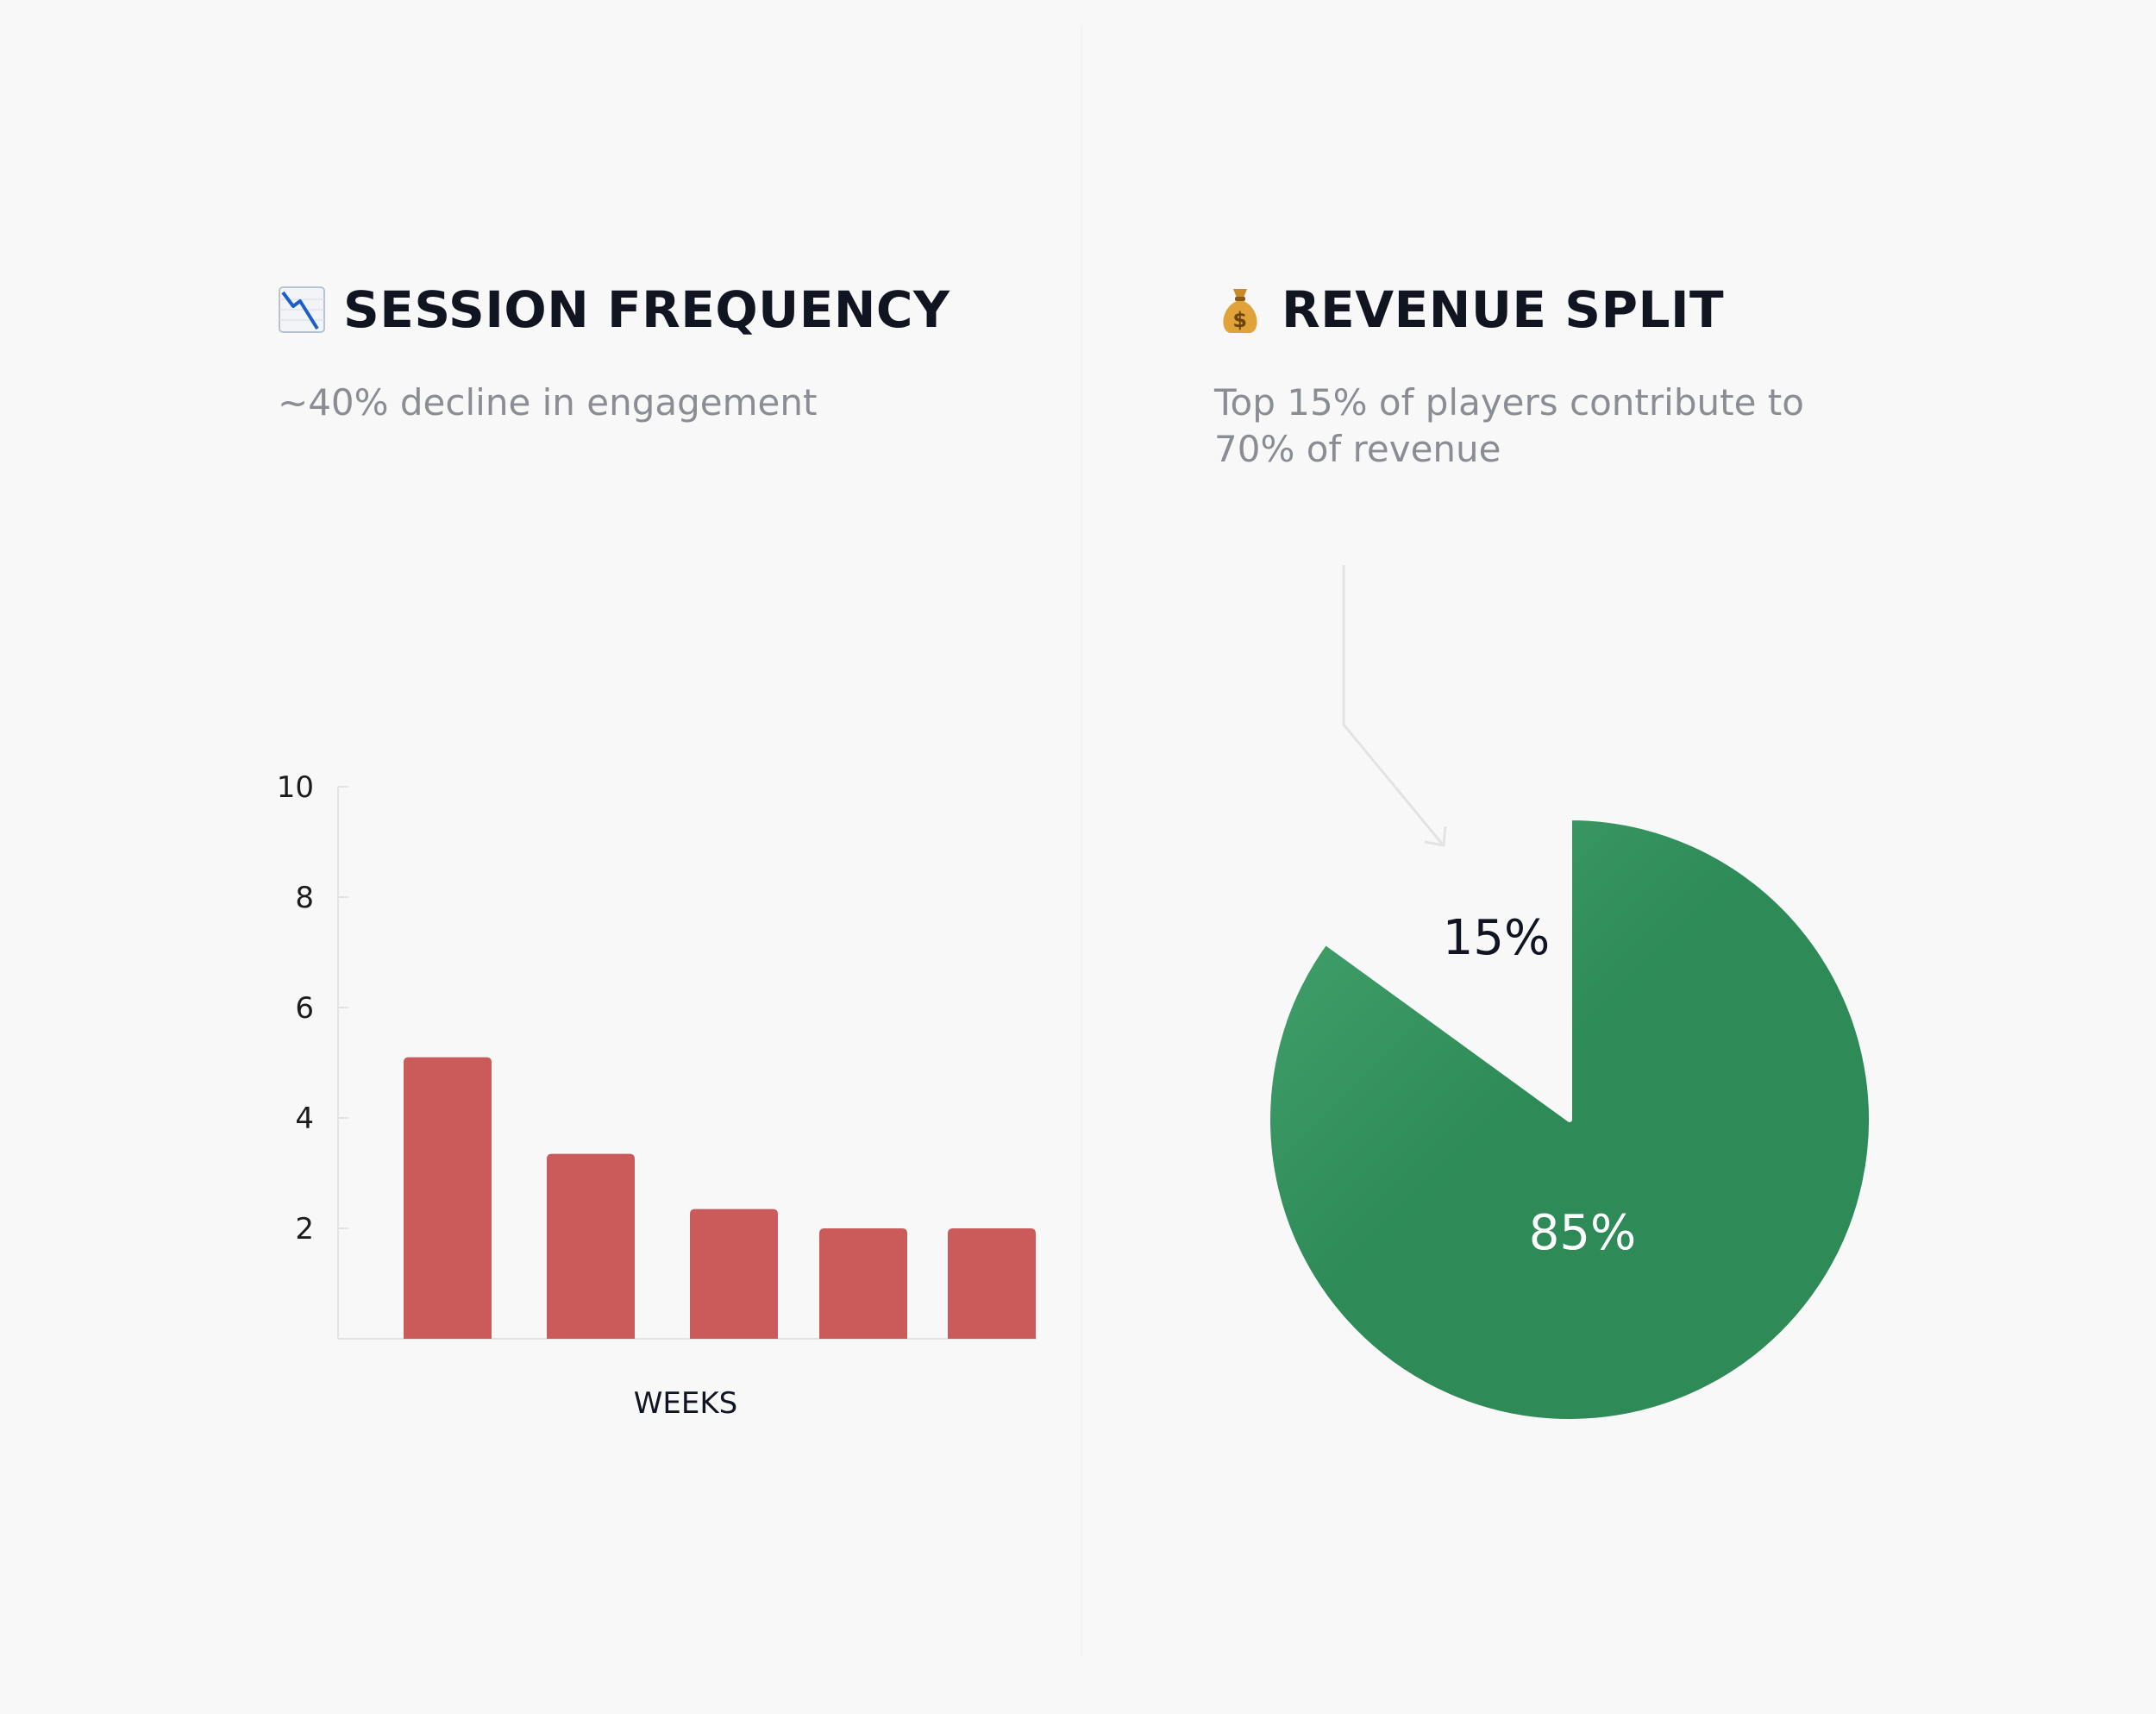  What do you see at coordinates (295, 787) in the screenshot?
I see `y-tick-label: 10` at bounding box center [295, 787].